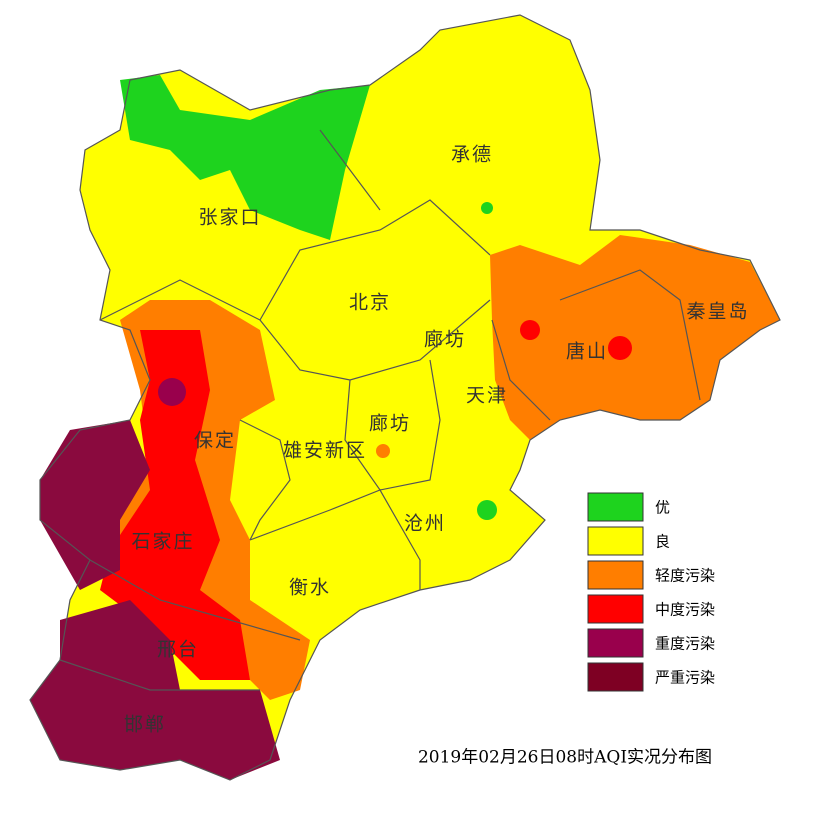  Describe the element at coordinates (178, 650) in the screenshot. I see `city-label: 邢台` at that location.